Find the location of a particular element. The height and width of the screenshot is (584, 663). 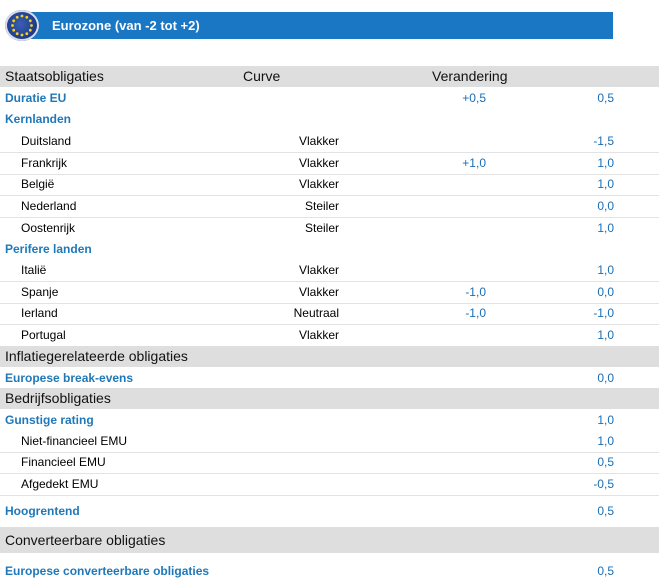

row-label: Italië is located at coordinates (34, 270).